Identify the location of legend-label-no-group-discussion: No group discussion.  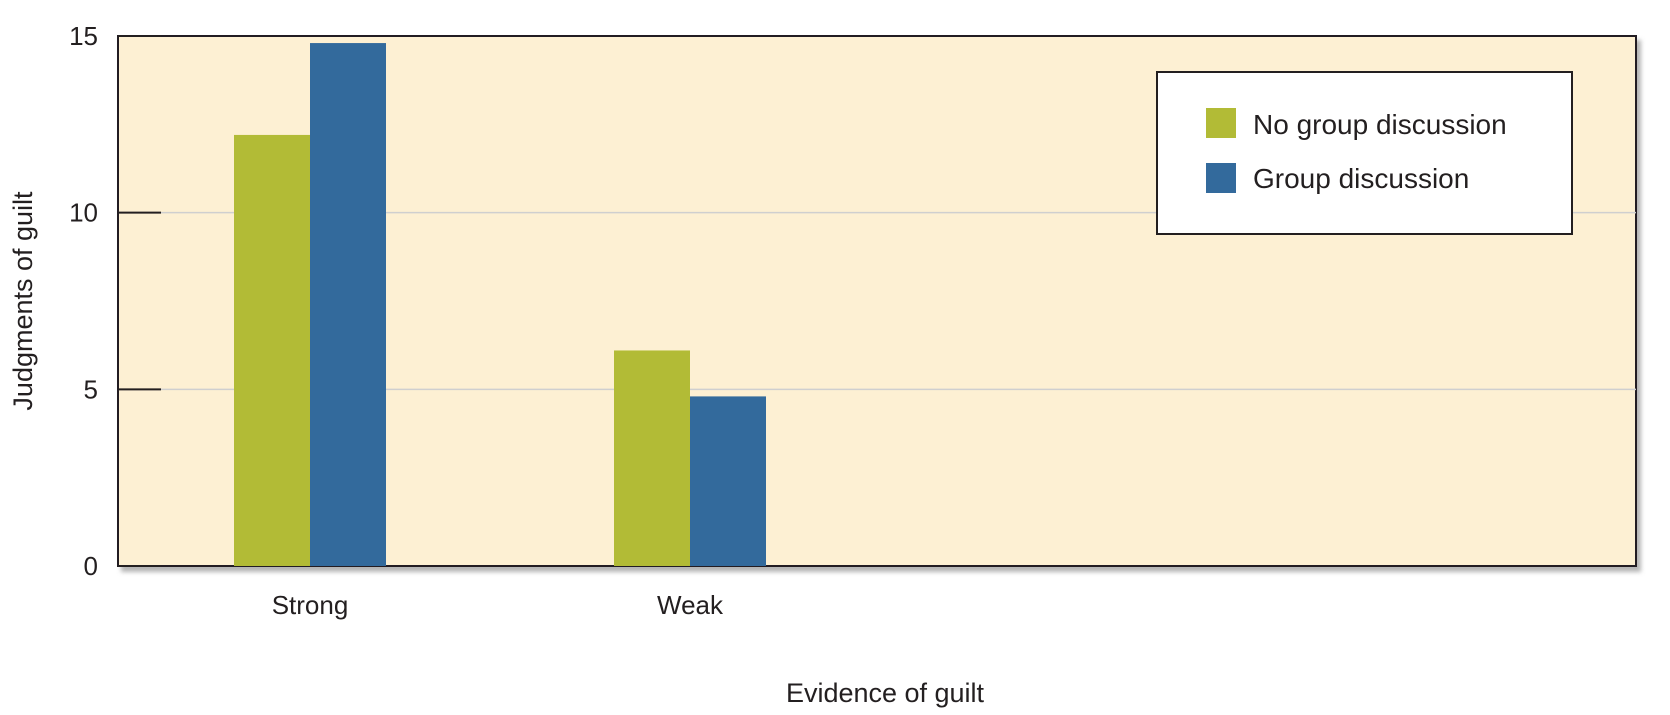
(1380, 124).